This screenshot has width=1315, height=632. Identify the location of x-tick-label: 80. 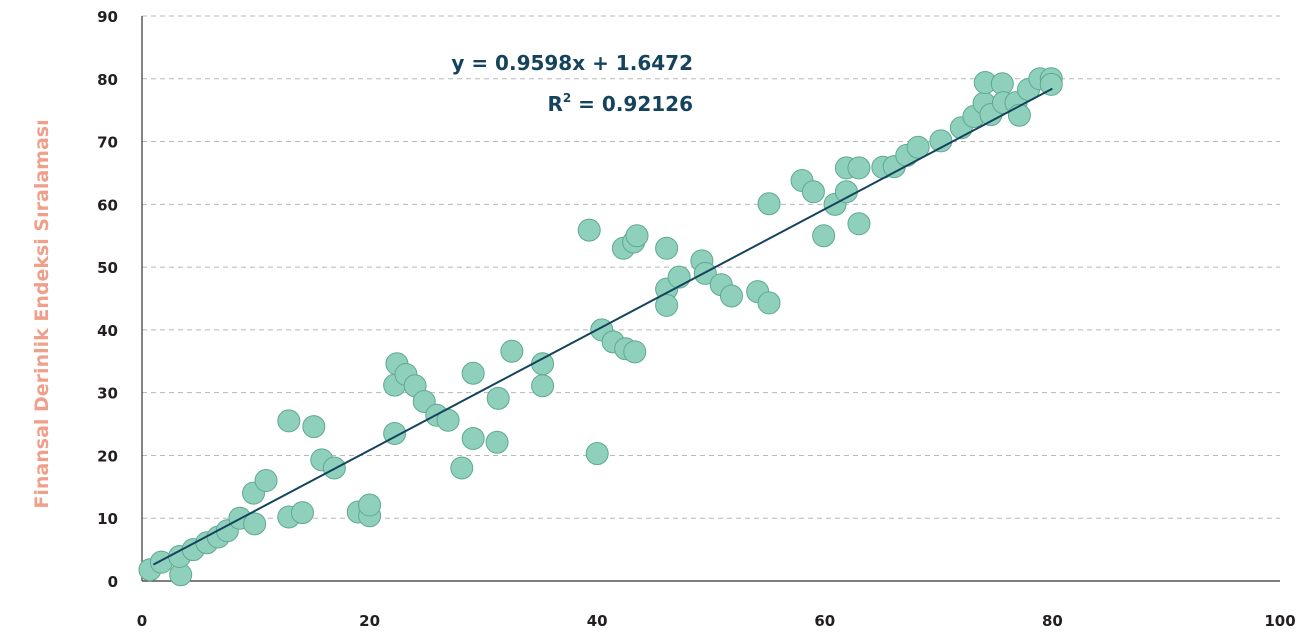
(1052, 621).